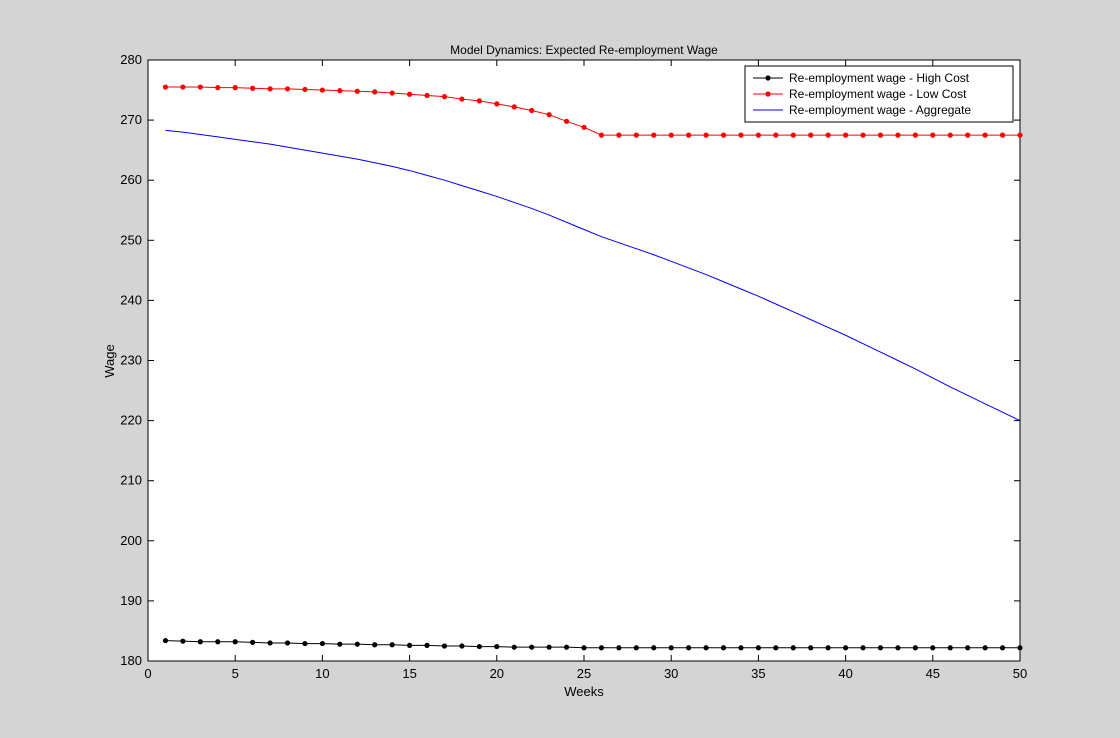  What do you see at coordinates (131, 660) in the screenshot?
I see `y-tick-label: 180` at bounding box center [131, 660].